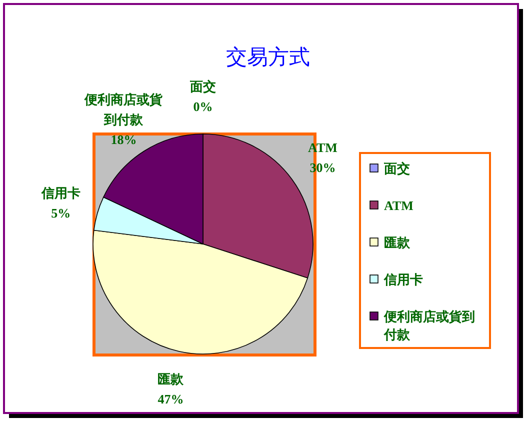 The width and height of the screenshot is (526, 422). What do you see at coordinates (203, 86) in the screenshot?
I see `category-label: 面交` at bounding box center [203, 86].